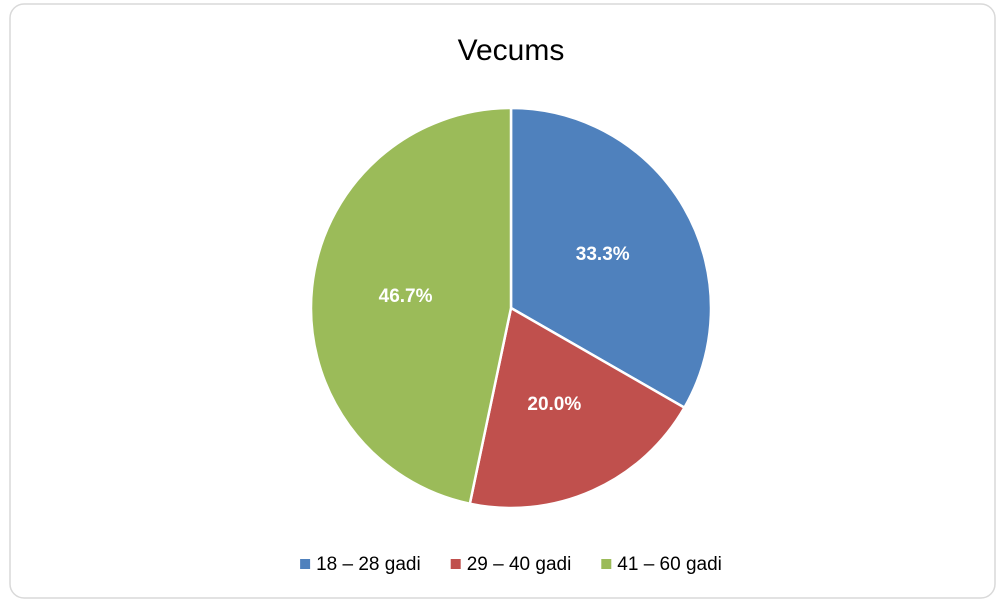  I want to click on data-label: 46.7%, so click(406, 296).